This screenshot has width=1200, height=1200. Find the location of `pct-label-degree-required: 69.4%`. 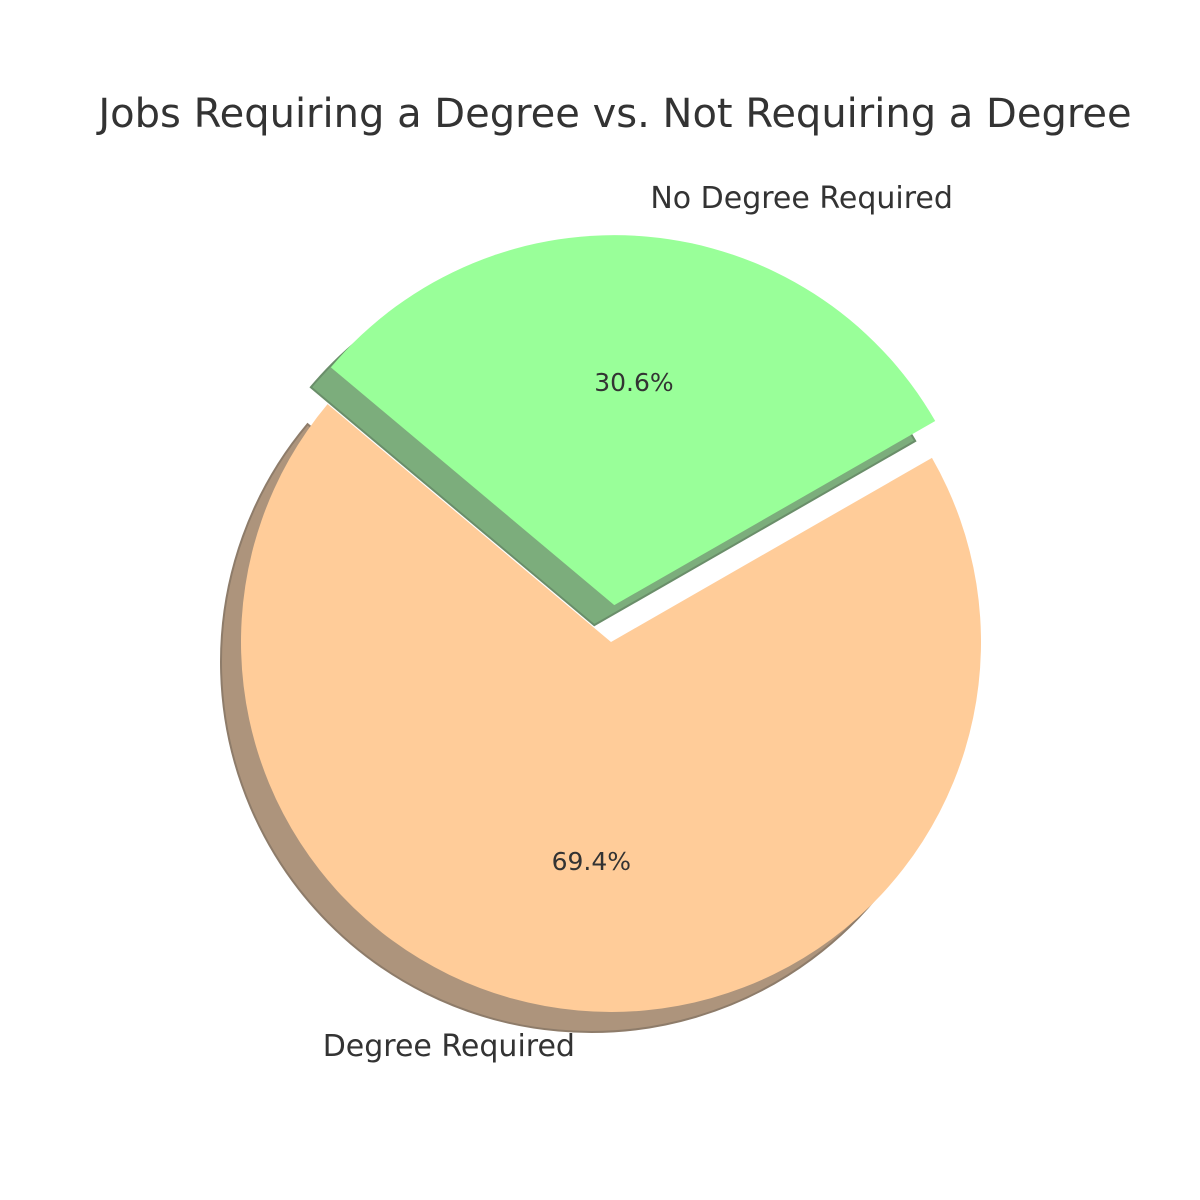

pct-label-degree-required: 69.4% is located at coordinates (591, 861).